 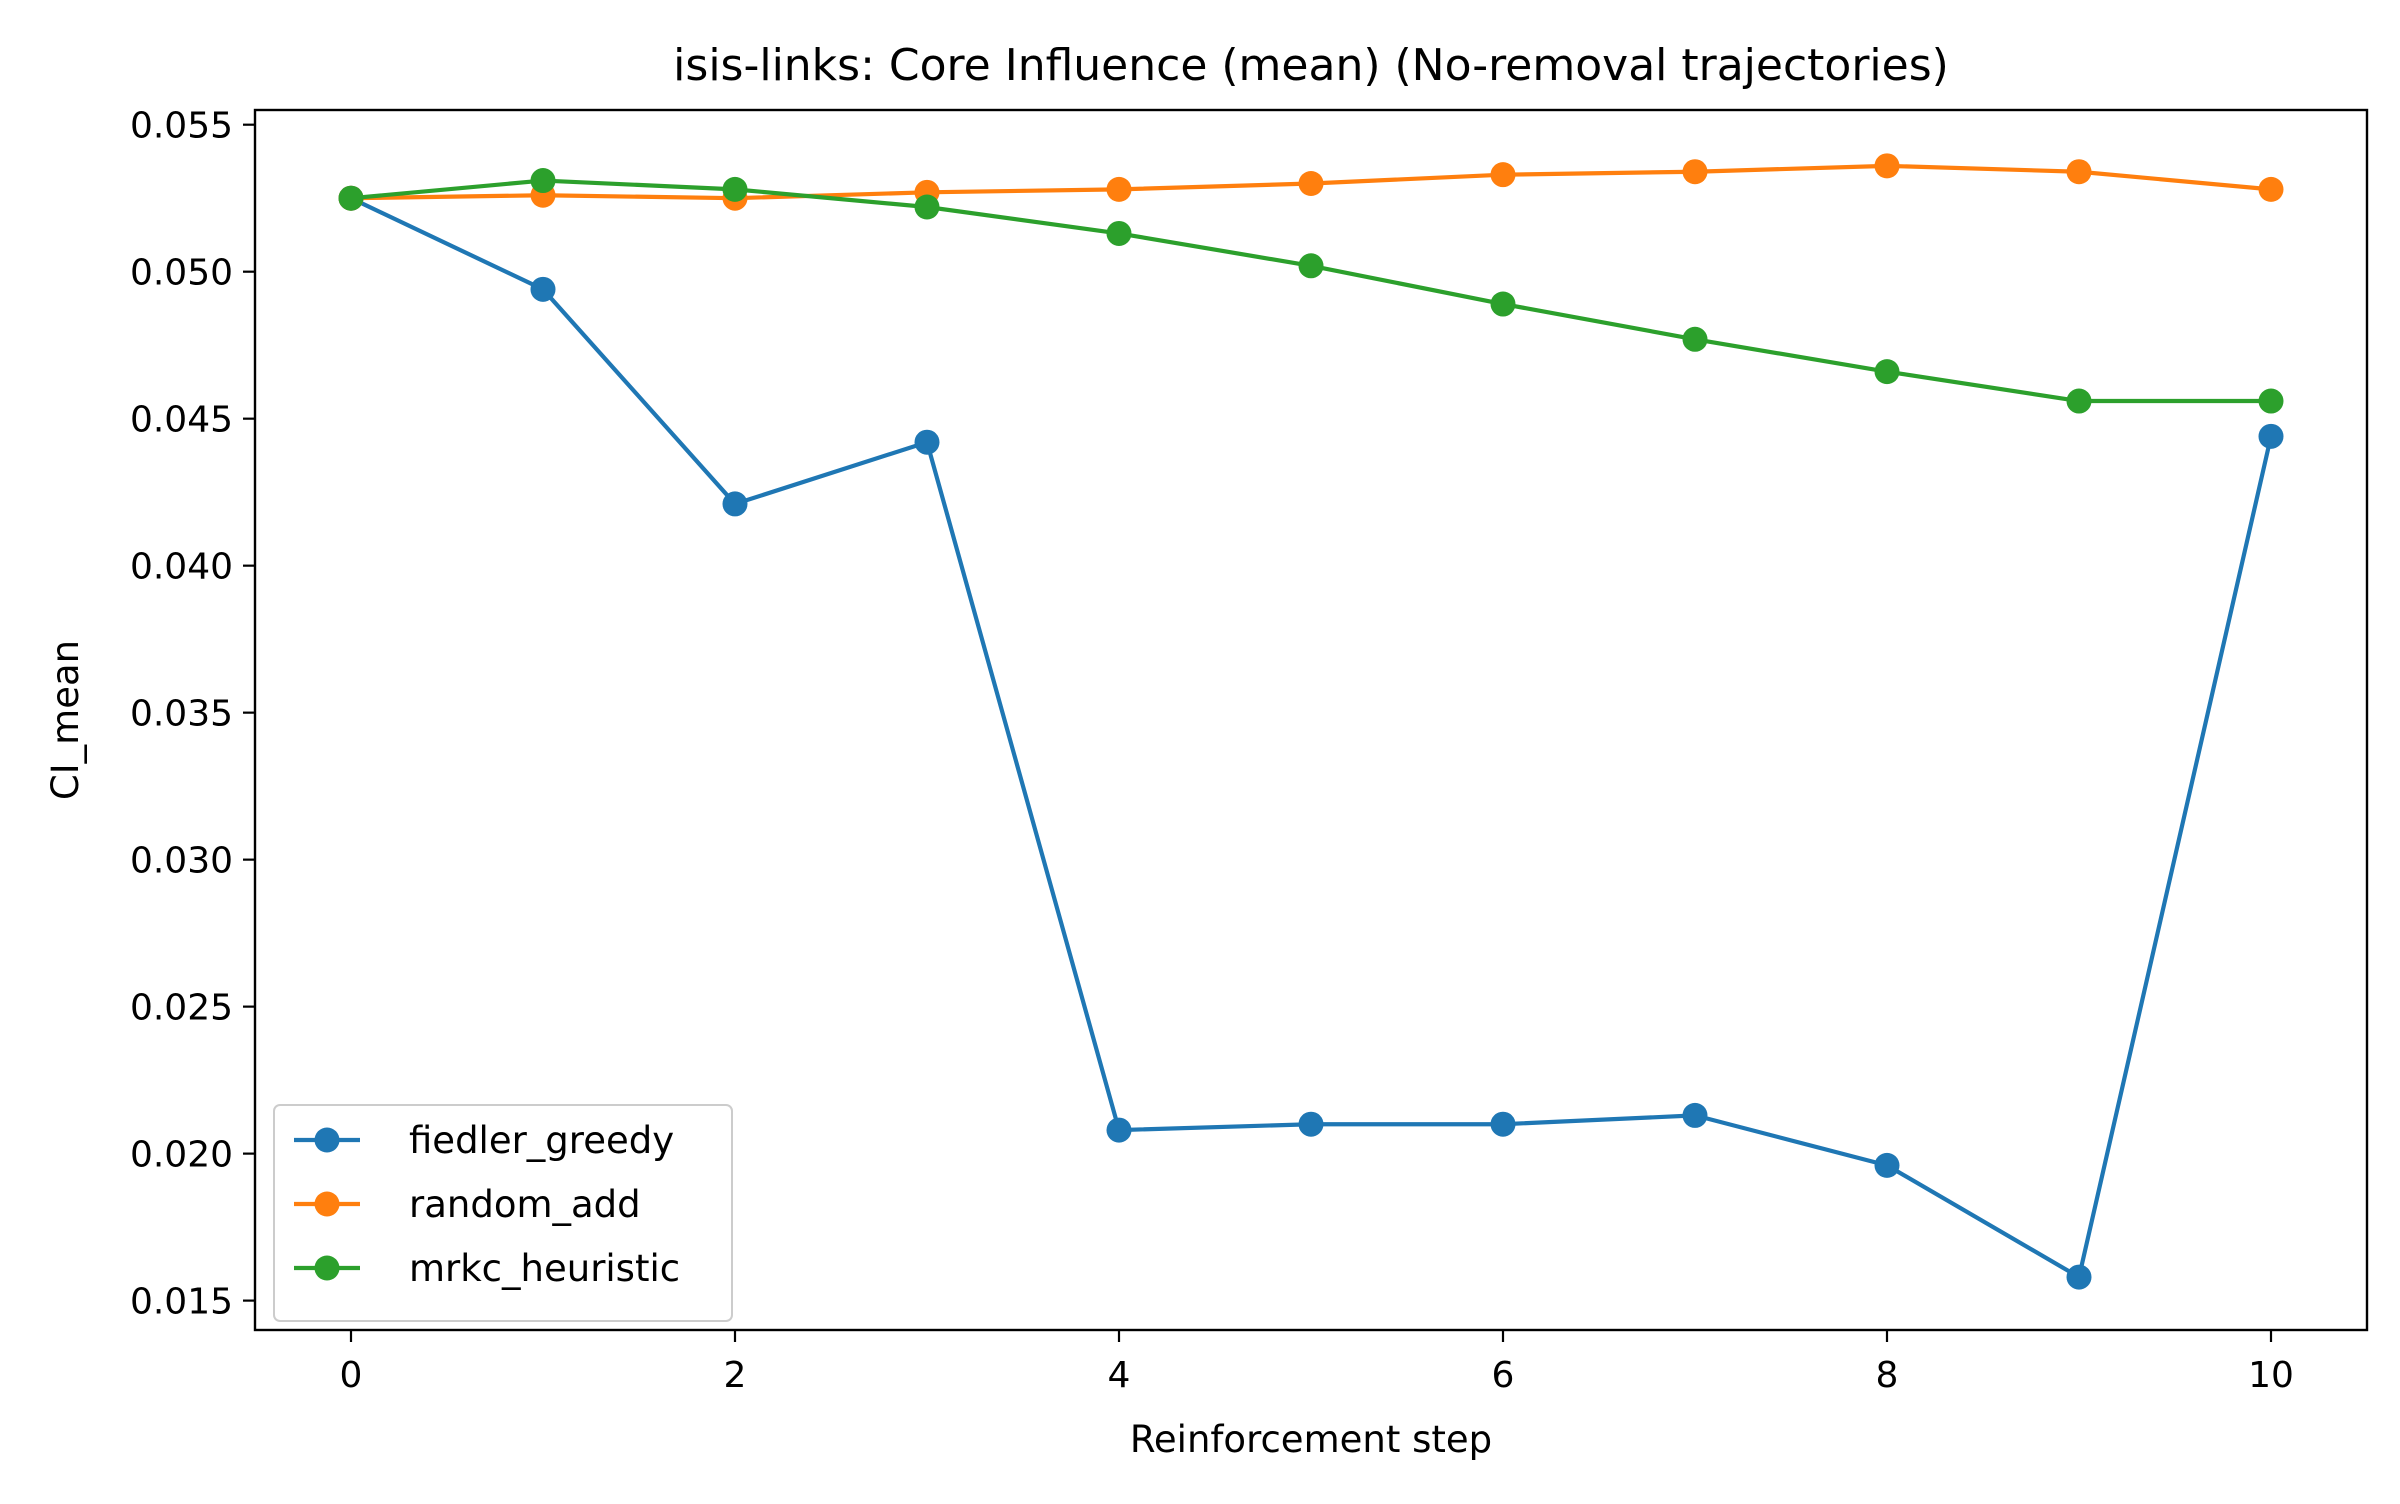 What do you see at coordinates (181, 126) in the screenshot?
I see `y-tick-label: 0.055` at bounding box center [181, 126].